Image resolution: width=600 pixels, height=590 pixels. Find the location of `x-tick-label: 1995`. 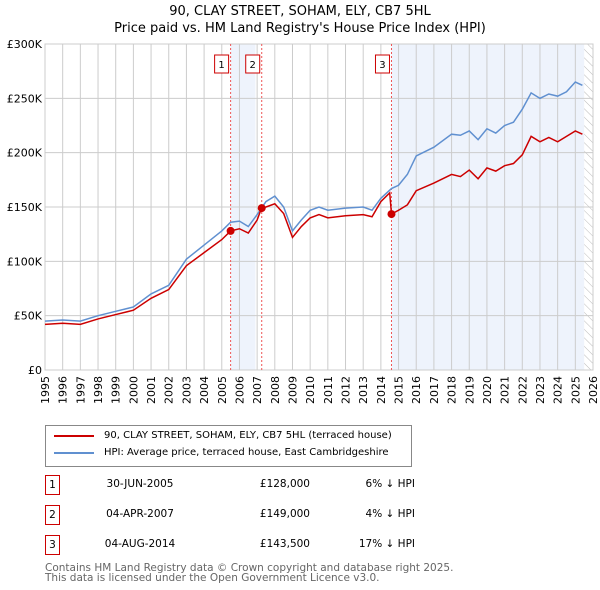

x-tick-label: 1995 is located at coordinates (45, 390).